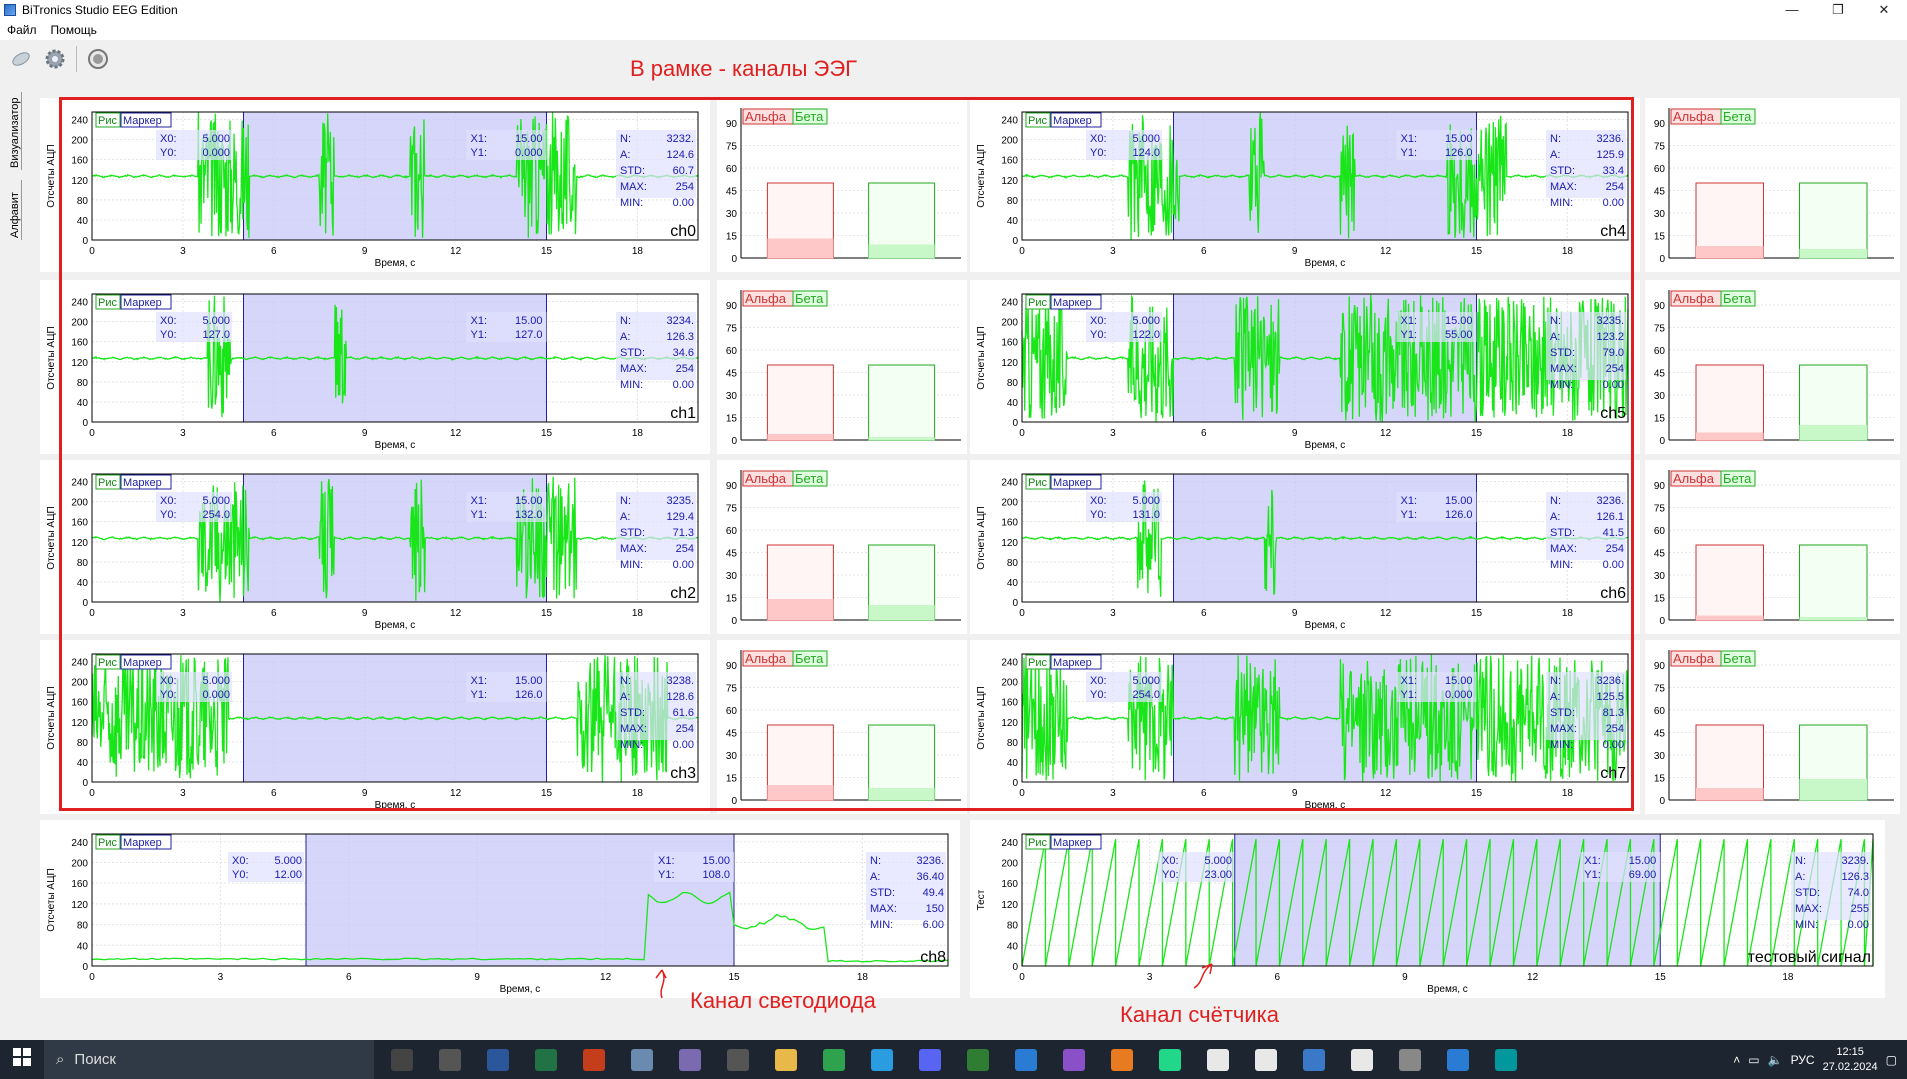  I want to click on language-indicator: РУС, so click(1802, 1059).